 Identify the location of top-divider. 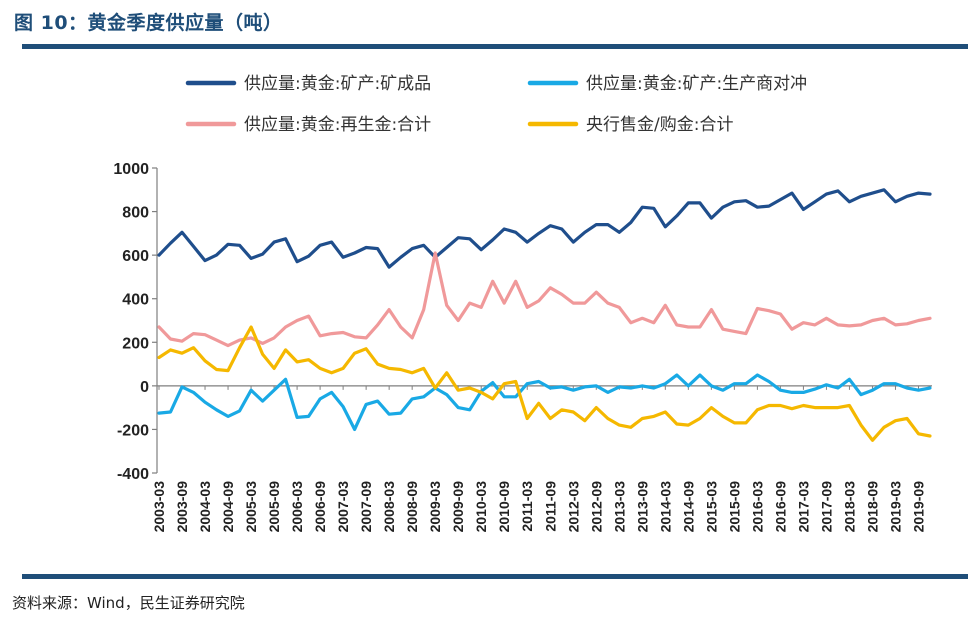
(495, 46).